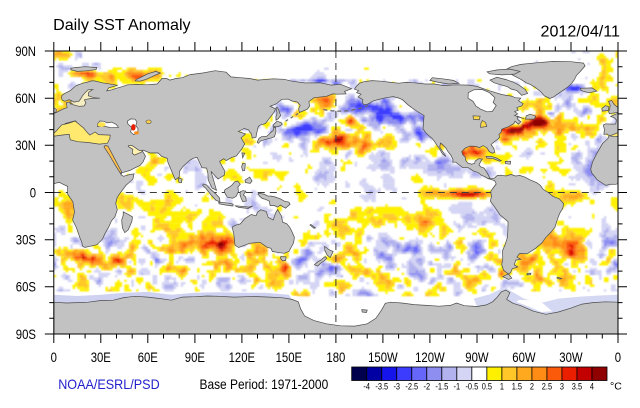 This screenshot has height=408, width=640. I want to click on svg-text: 4, so click(592, 387).